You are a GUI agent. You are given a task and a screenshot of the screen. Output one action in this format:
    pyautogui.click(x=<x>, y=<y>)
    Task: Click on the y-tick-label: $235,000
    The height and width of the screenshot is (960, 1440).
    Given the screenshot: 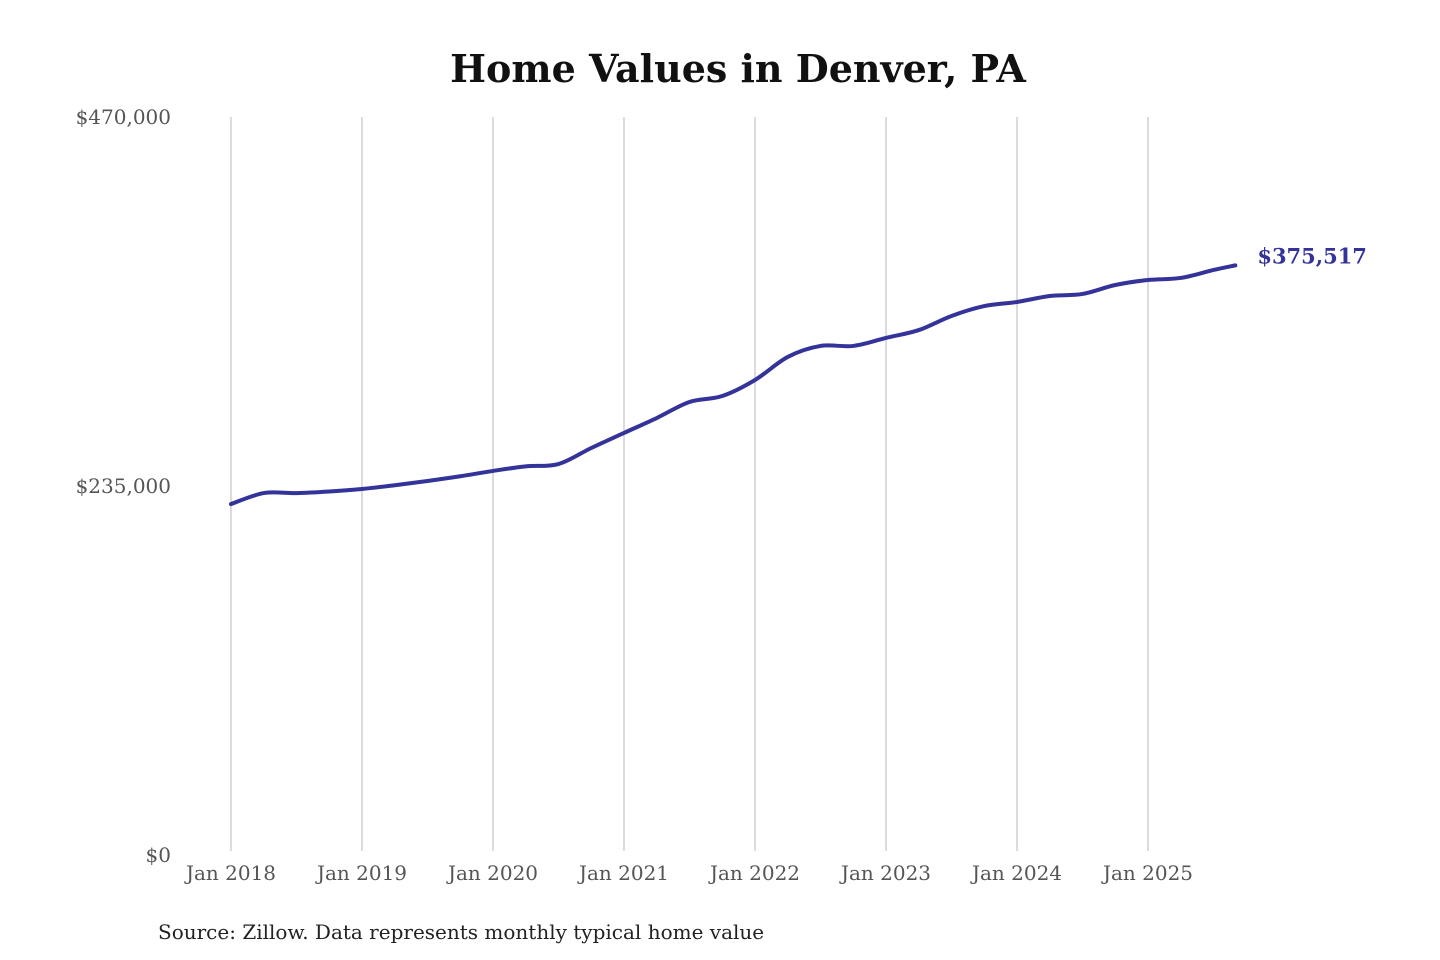 What is the action you would take?
    pyautogui.click(x=123, y=486)
    